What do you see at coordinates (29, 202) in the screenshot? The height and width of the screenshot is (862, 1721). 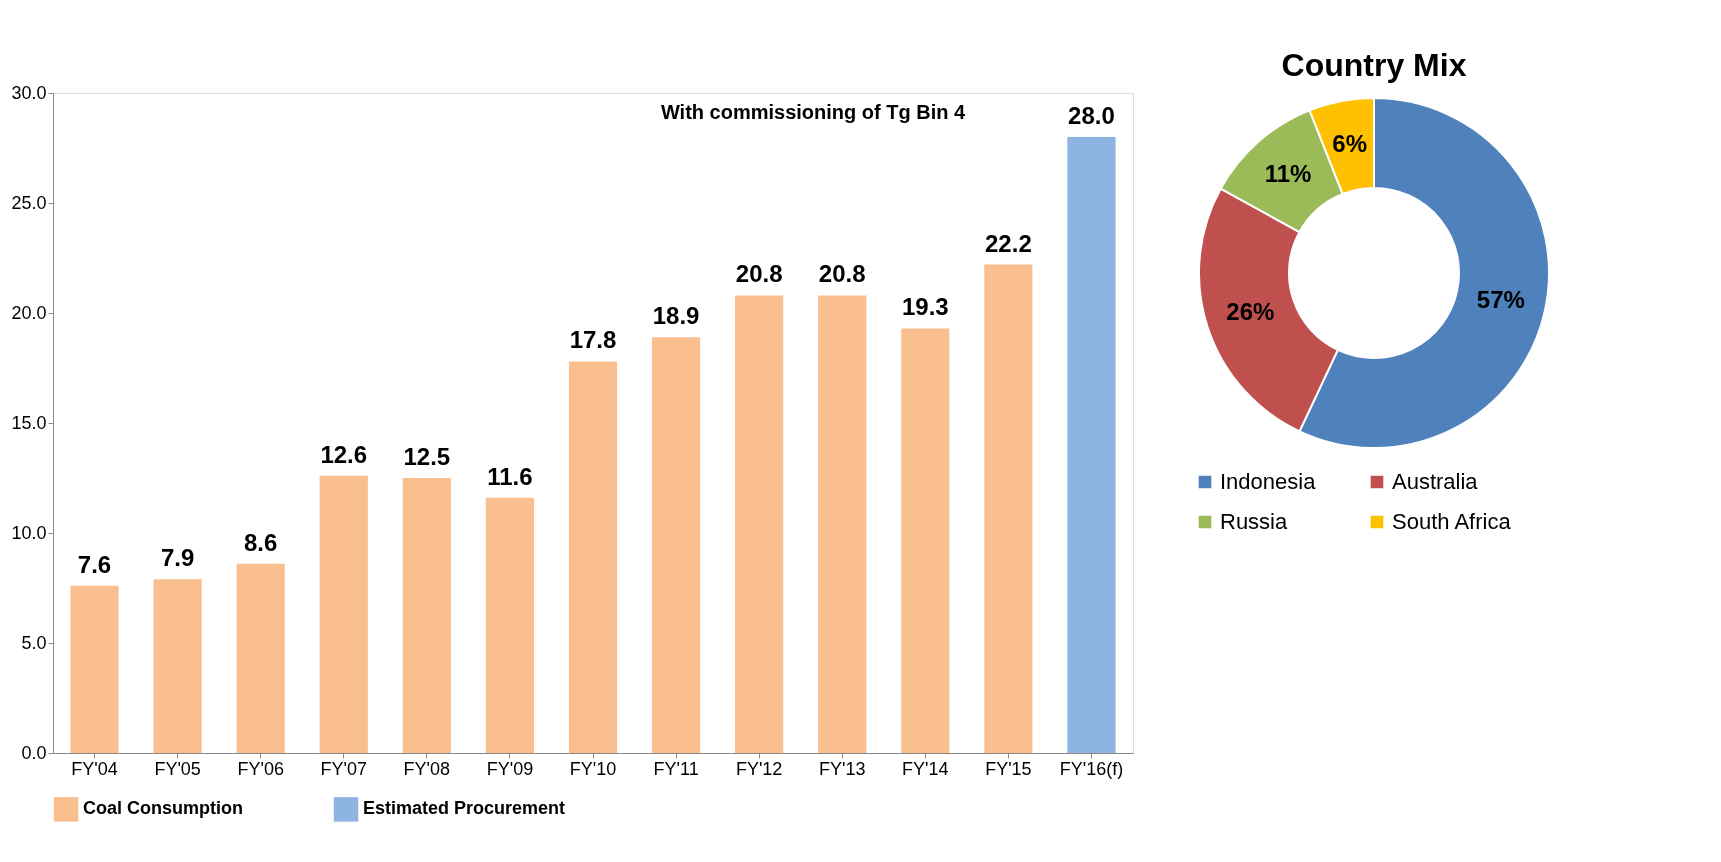 I see `y-tick-label: 25.0` at bounding box center [29, 202].